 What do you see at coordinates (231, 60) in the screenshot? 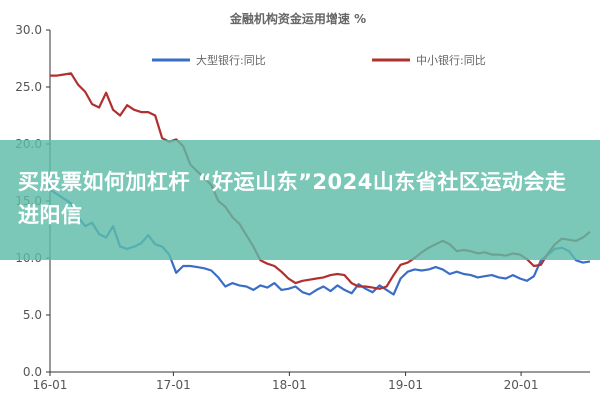
I see `legend-label: 大型银行:同比` at bounding box center [231, 60].